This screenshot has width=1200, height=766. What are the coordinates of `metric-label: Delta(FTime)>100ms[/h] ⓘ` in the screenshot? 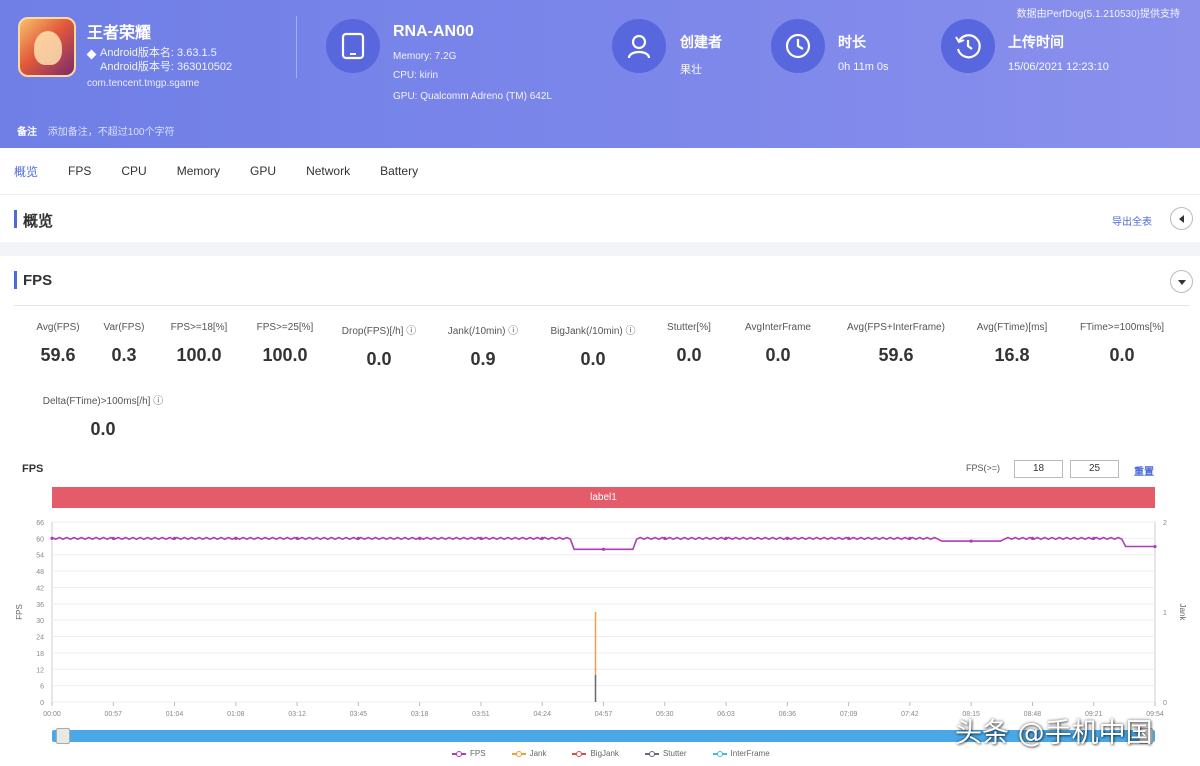 It's located at (103, 401).